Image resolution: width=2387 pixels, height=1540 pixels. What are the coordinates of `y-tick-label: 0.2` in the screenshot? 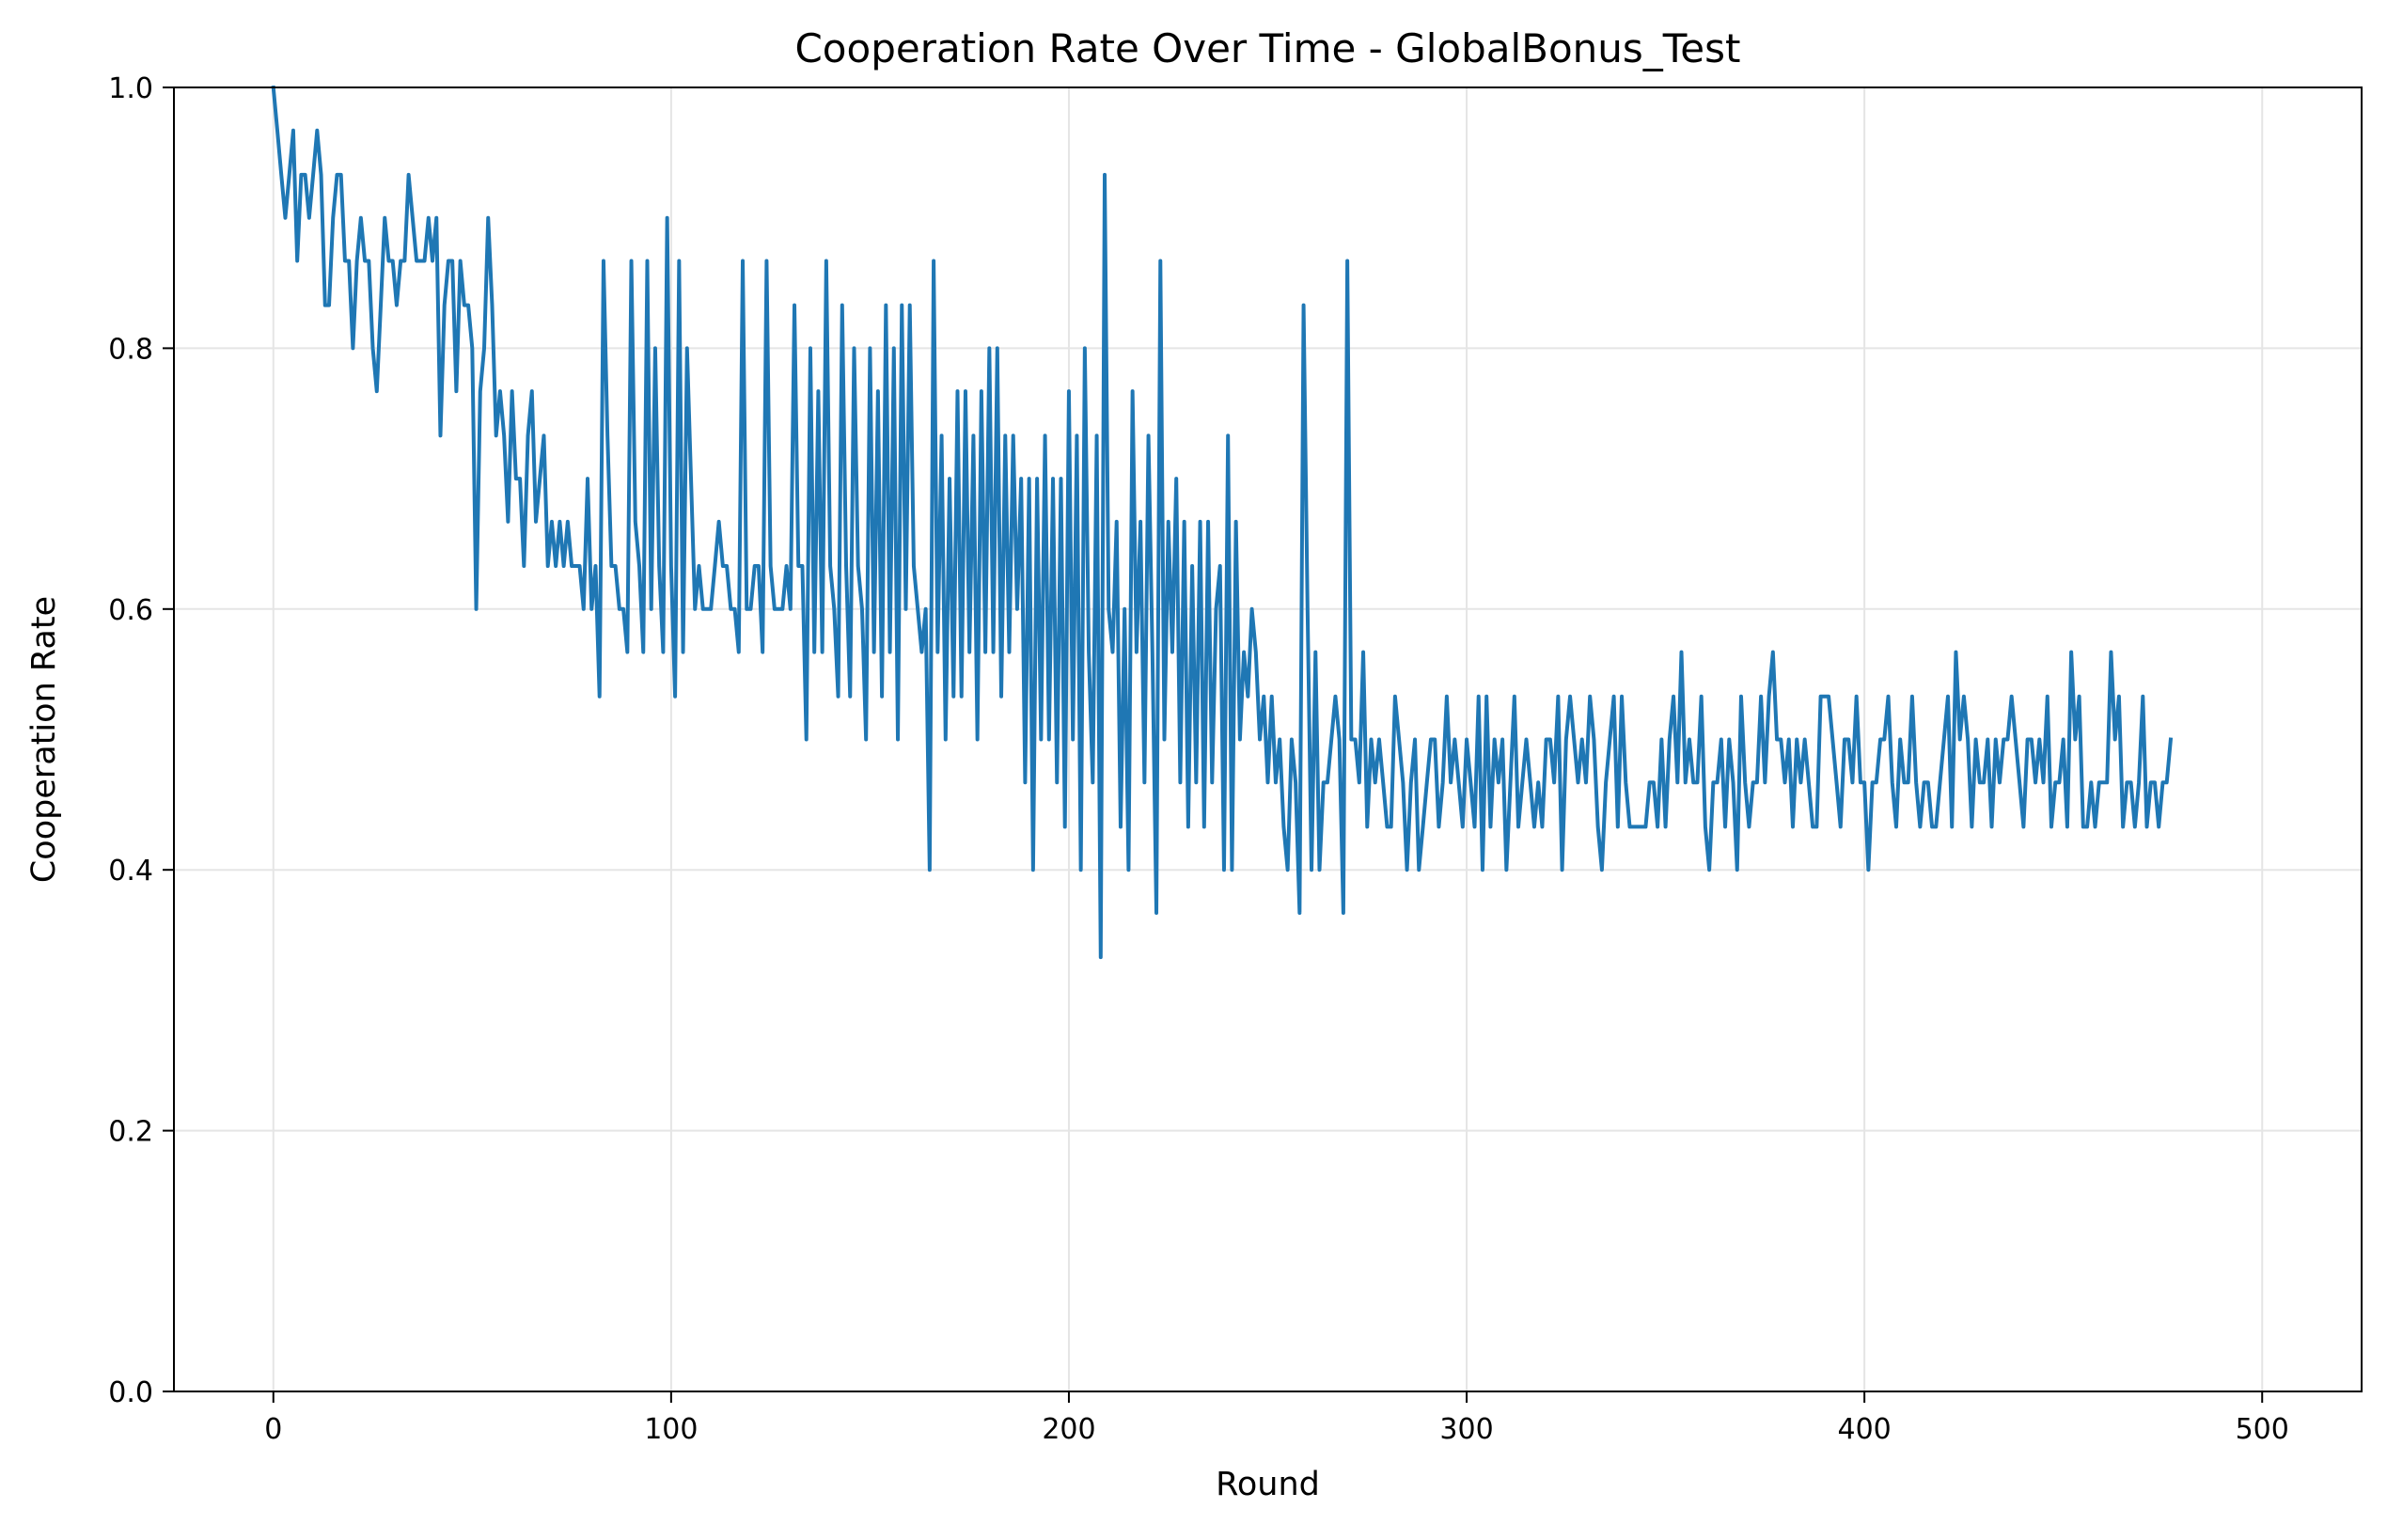 It's located at (130, 1133).